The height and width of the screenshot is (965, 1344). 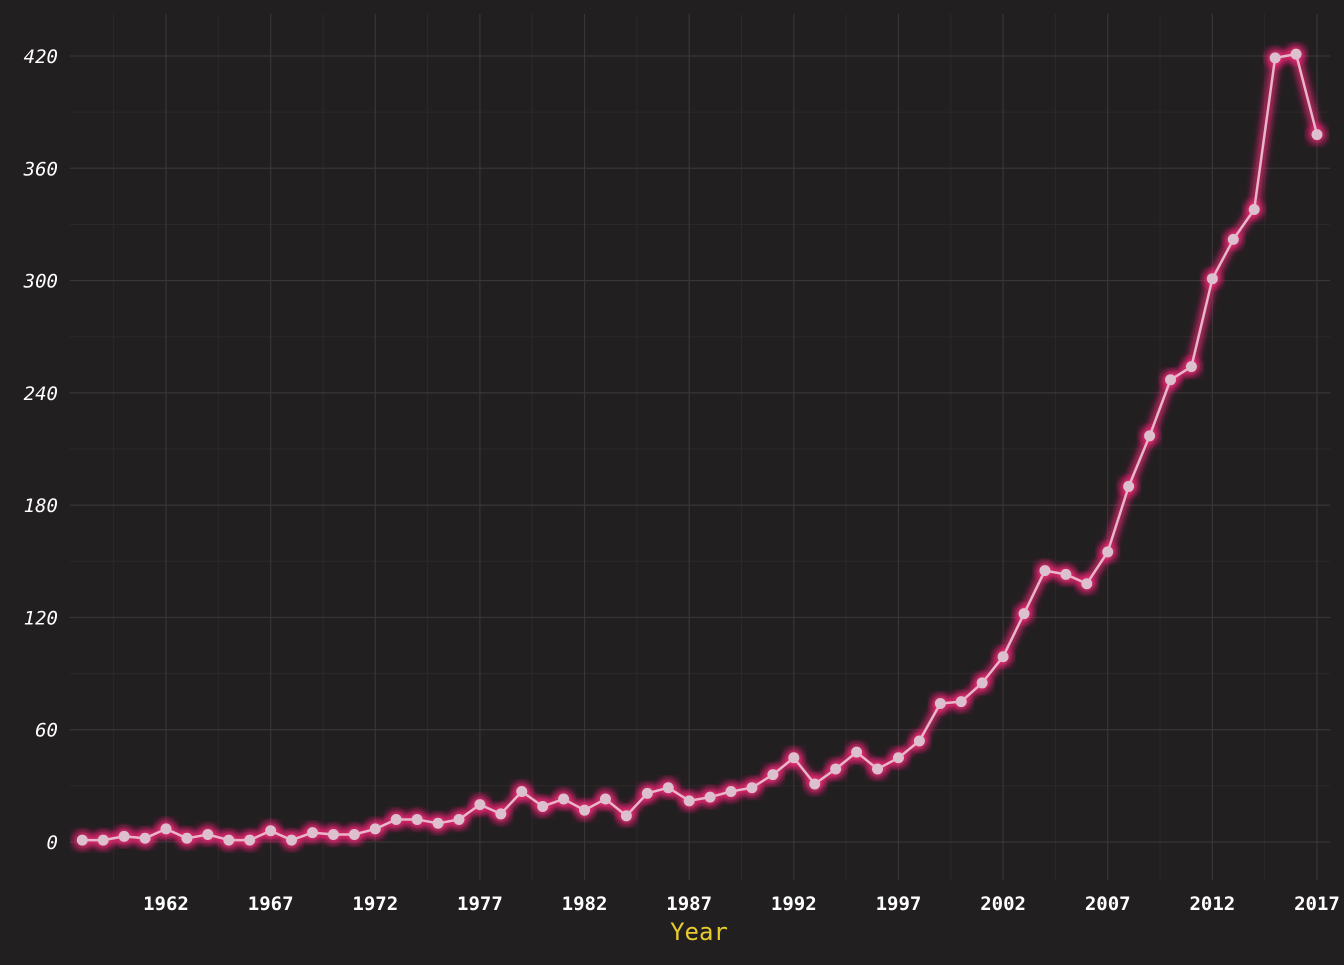 I want to click on x-tick-label: 1977, so click(x=480, y=904).